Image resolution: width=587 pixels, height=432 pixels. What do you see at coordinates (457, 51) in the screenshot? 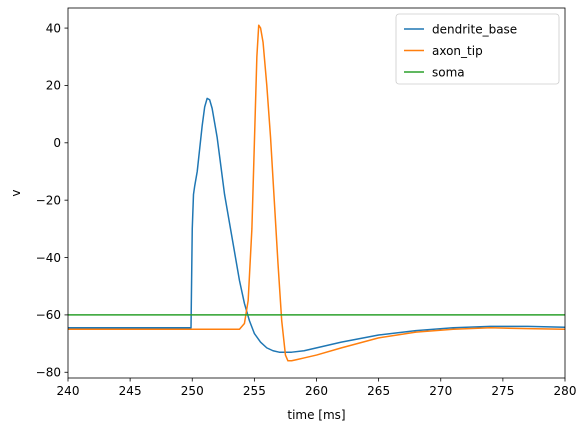
I see `legend-label: axon_tip` at bounding box center [457, 51].